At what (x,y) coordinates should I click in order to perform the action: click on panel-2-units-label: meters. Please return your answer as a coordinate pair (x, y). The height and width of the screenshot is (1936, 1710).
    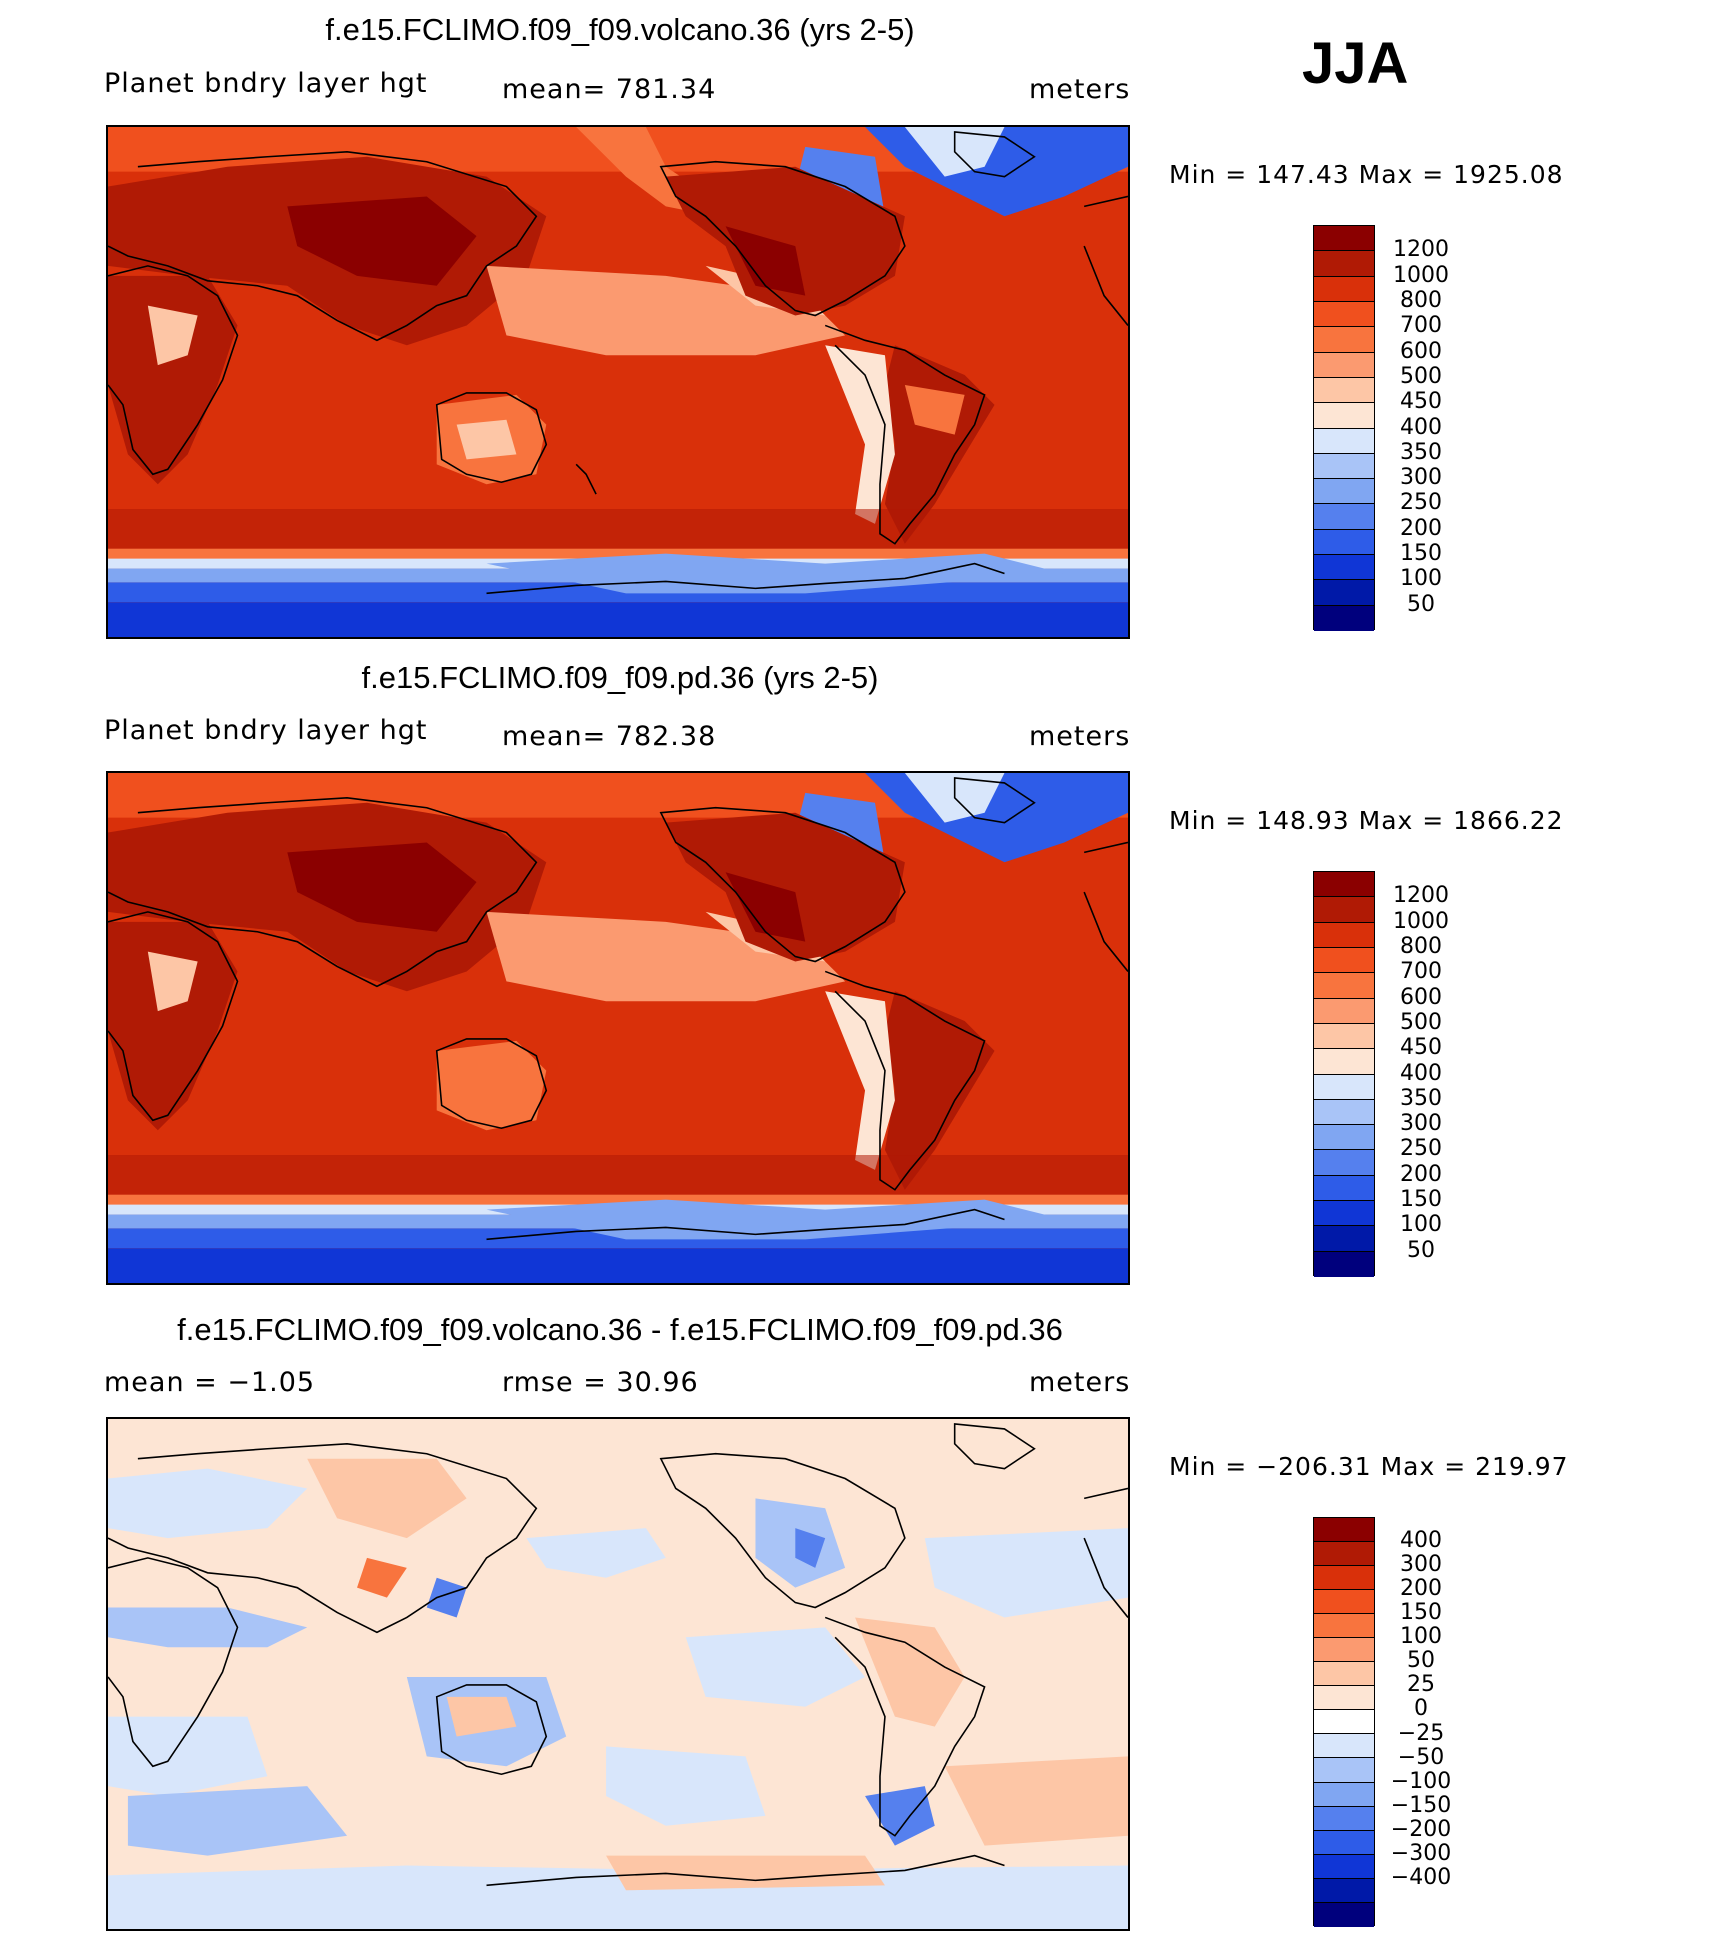
    Looking at the image, I should click on (1080, 736).